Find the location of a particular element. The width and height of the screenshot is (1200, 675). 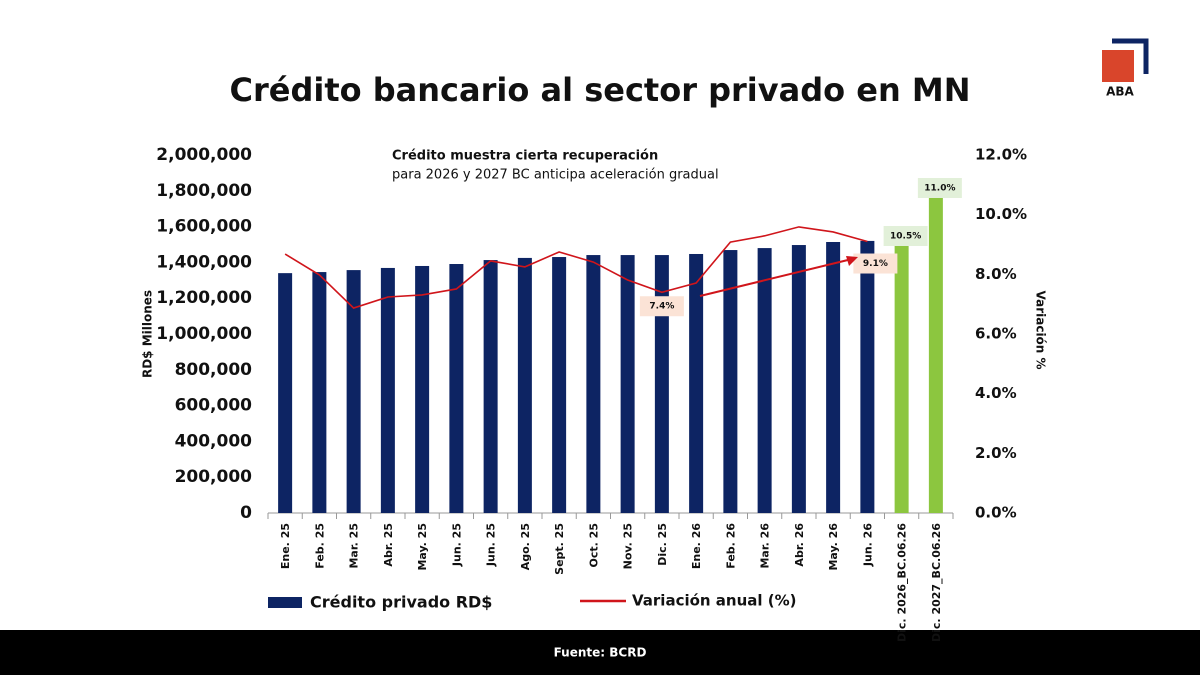

line is located at coordinates (576, 267).